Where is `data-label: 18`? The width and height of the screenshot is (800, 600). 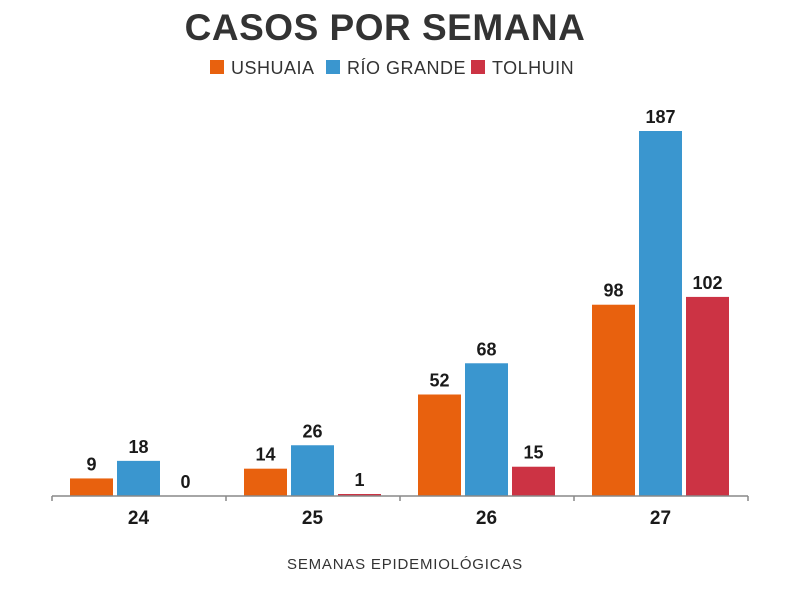
data-label: 18 is located at coordinates (138, 447).